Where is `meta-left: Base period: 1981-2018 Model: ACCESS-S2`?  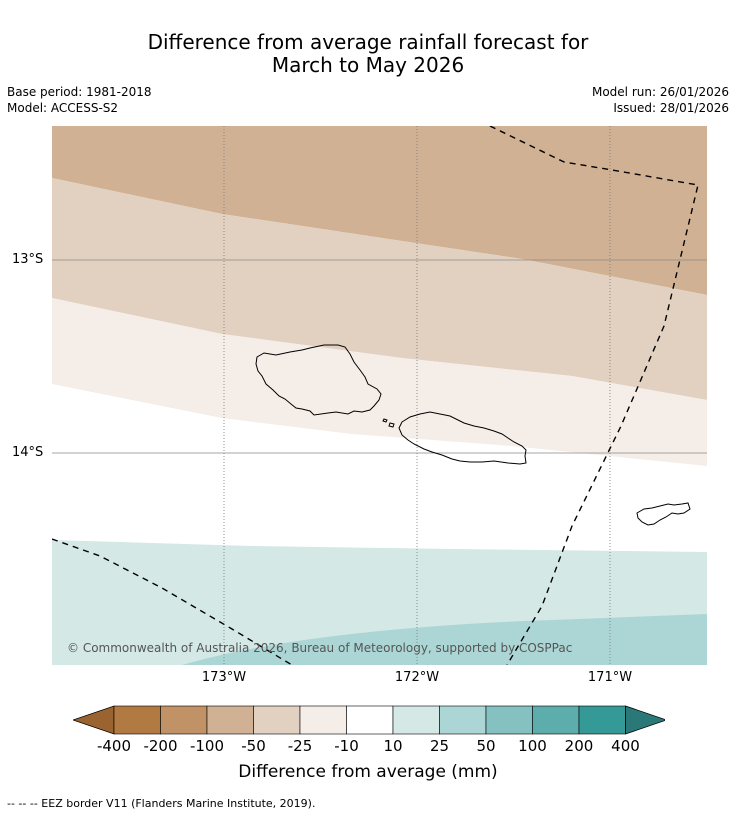 meta-left: Base period: 1981-2018 Model: ACCESS-S2 is located at coordinates (79, 100).